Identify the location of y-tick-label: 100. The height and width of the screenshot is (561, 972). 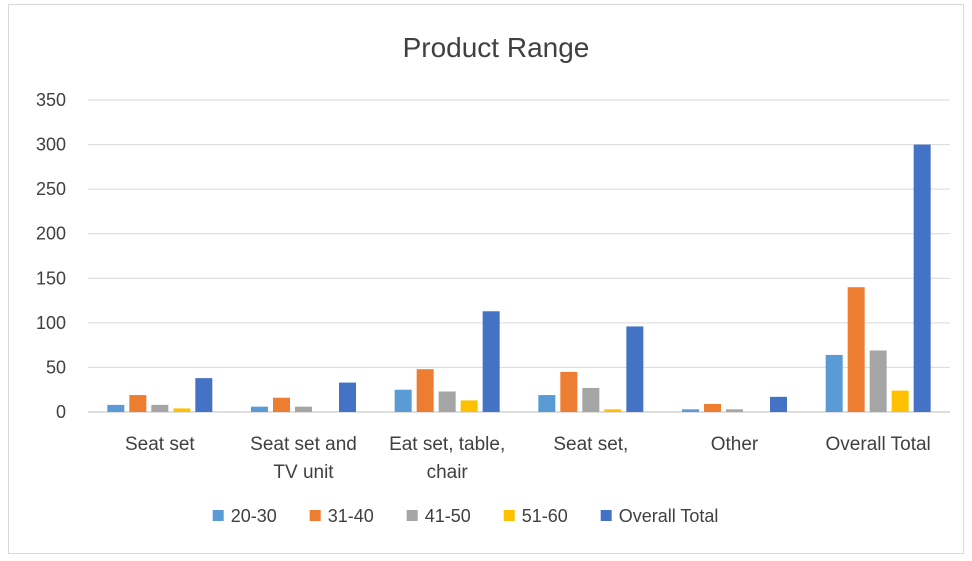
(51, 323).